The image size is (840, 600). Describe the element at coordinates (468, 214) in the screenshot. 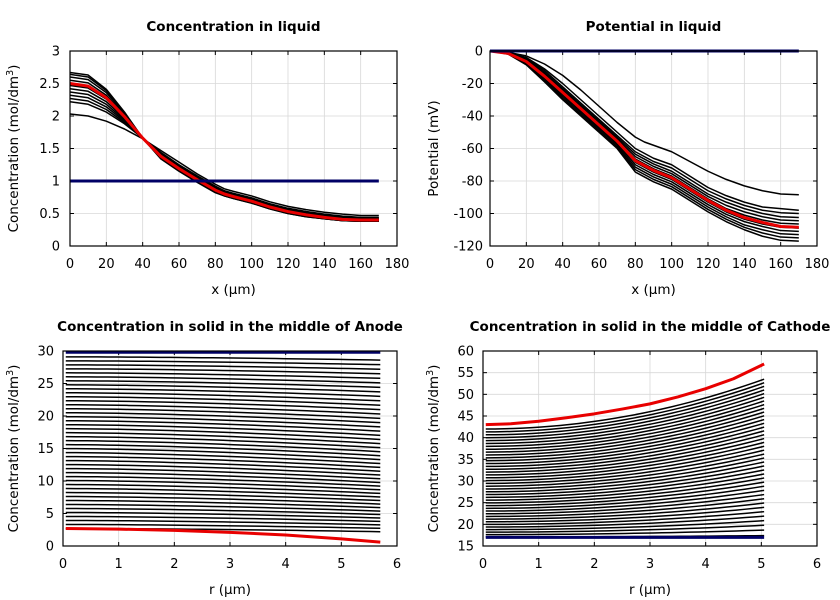

I see `y-tick-label: -100` at that location.